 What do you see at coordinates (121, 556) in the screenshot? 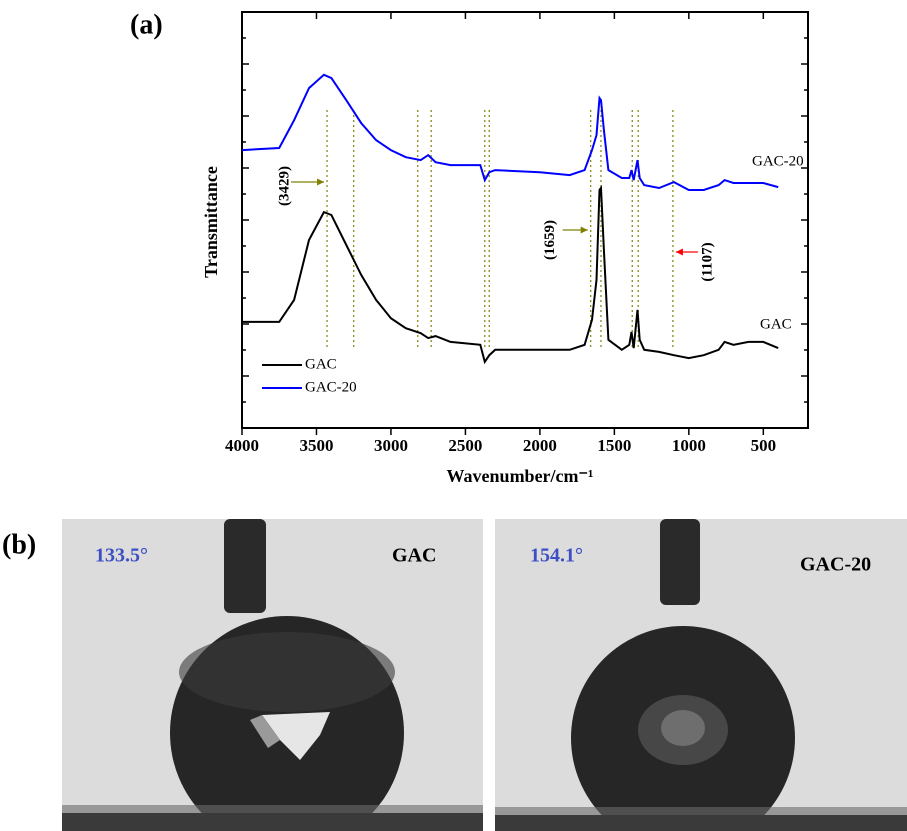
I see `contact-angle: 133.5°` at bounding box center [121, 556].